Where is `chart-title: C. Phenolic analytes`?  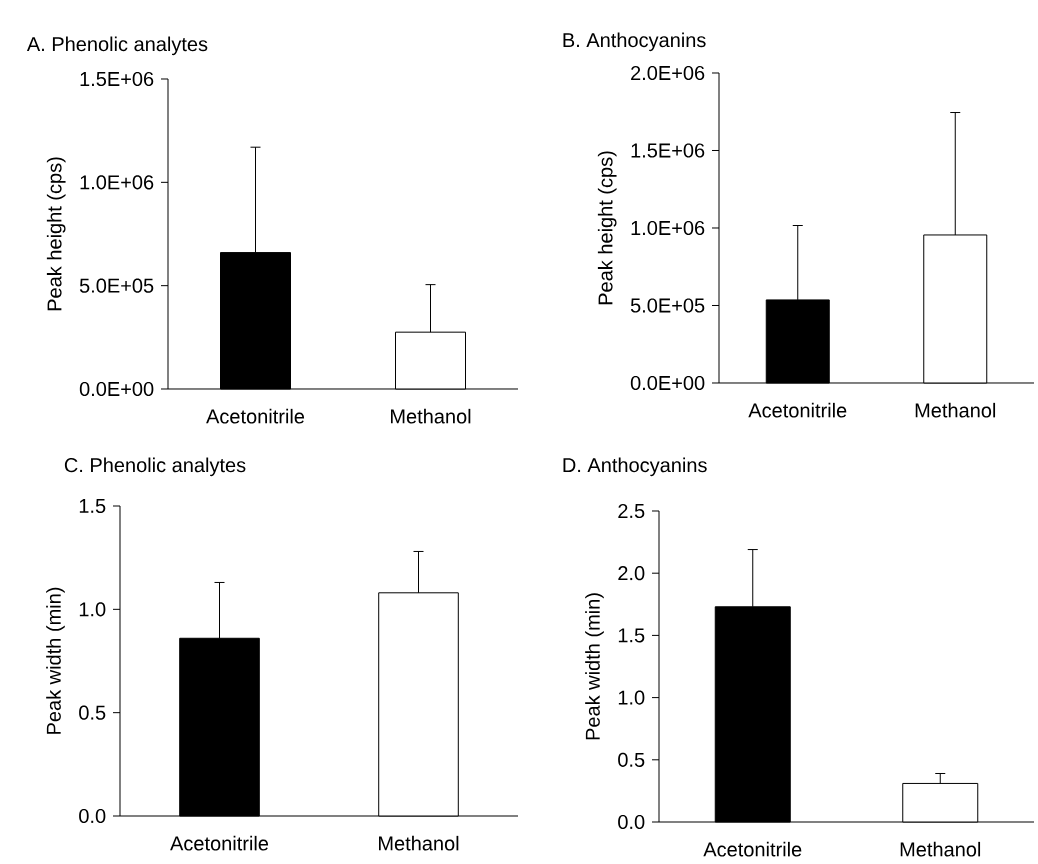
chart-title: C. Phenolic analytes is located at coordinates (155, 467).